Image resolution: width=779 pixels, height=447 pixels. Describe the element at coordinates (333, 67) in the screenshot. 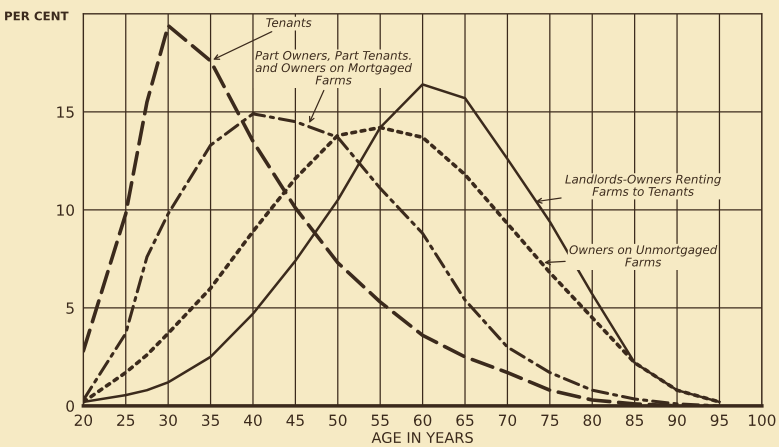

I see `annotation: Part Owners, Part Tenants. and Owners on Mortgaged Farms` at that location.